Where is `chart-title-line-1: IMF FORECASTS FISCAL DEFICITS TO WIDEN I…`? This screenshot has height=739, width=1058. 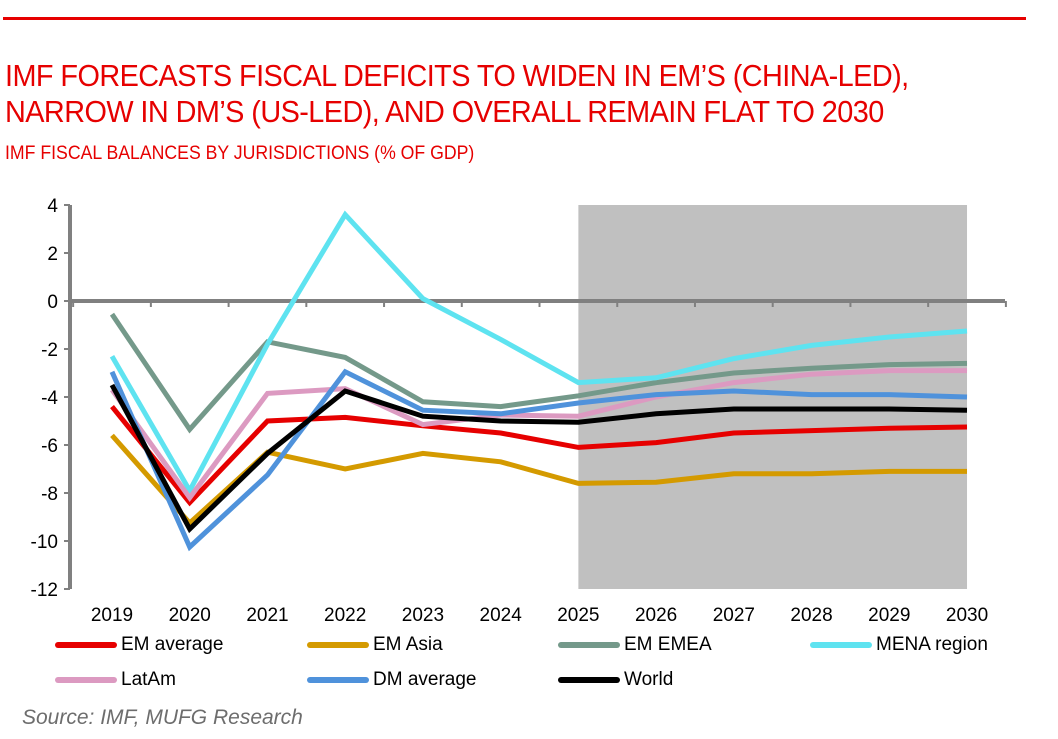
chart-title-line-1: IMF FORECASTS FISCAL DEFICITS TO WIDEN I… is located at coordinates (457, 75).